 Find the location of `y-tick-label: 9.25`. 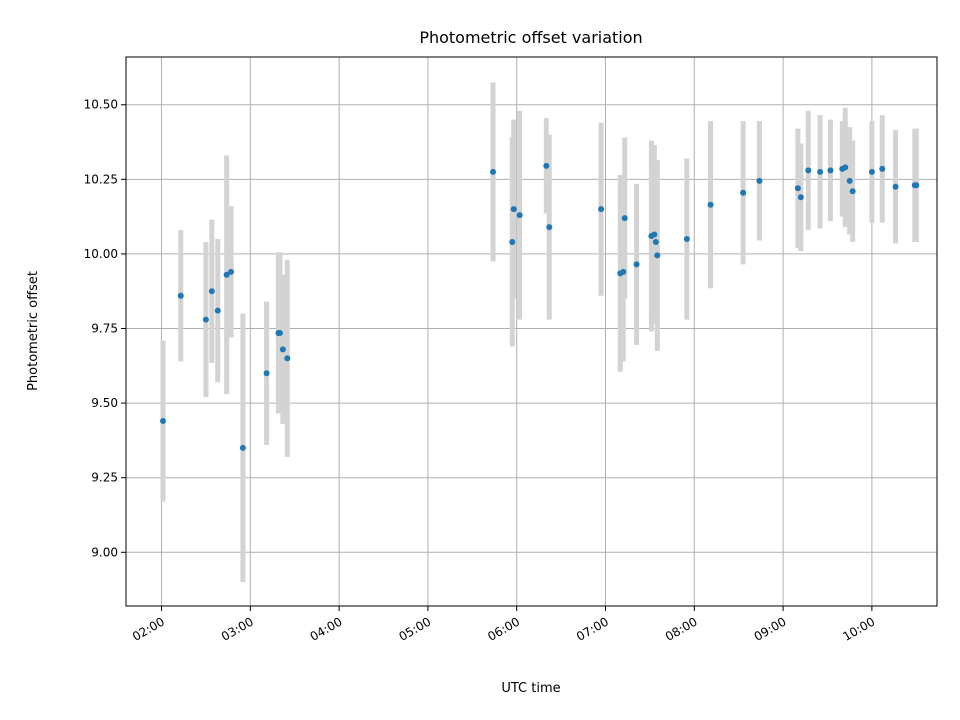

y-tick-label: 9.25 is located at coordinates (104, 478).